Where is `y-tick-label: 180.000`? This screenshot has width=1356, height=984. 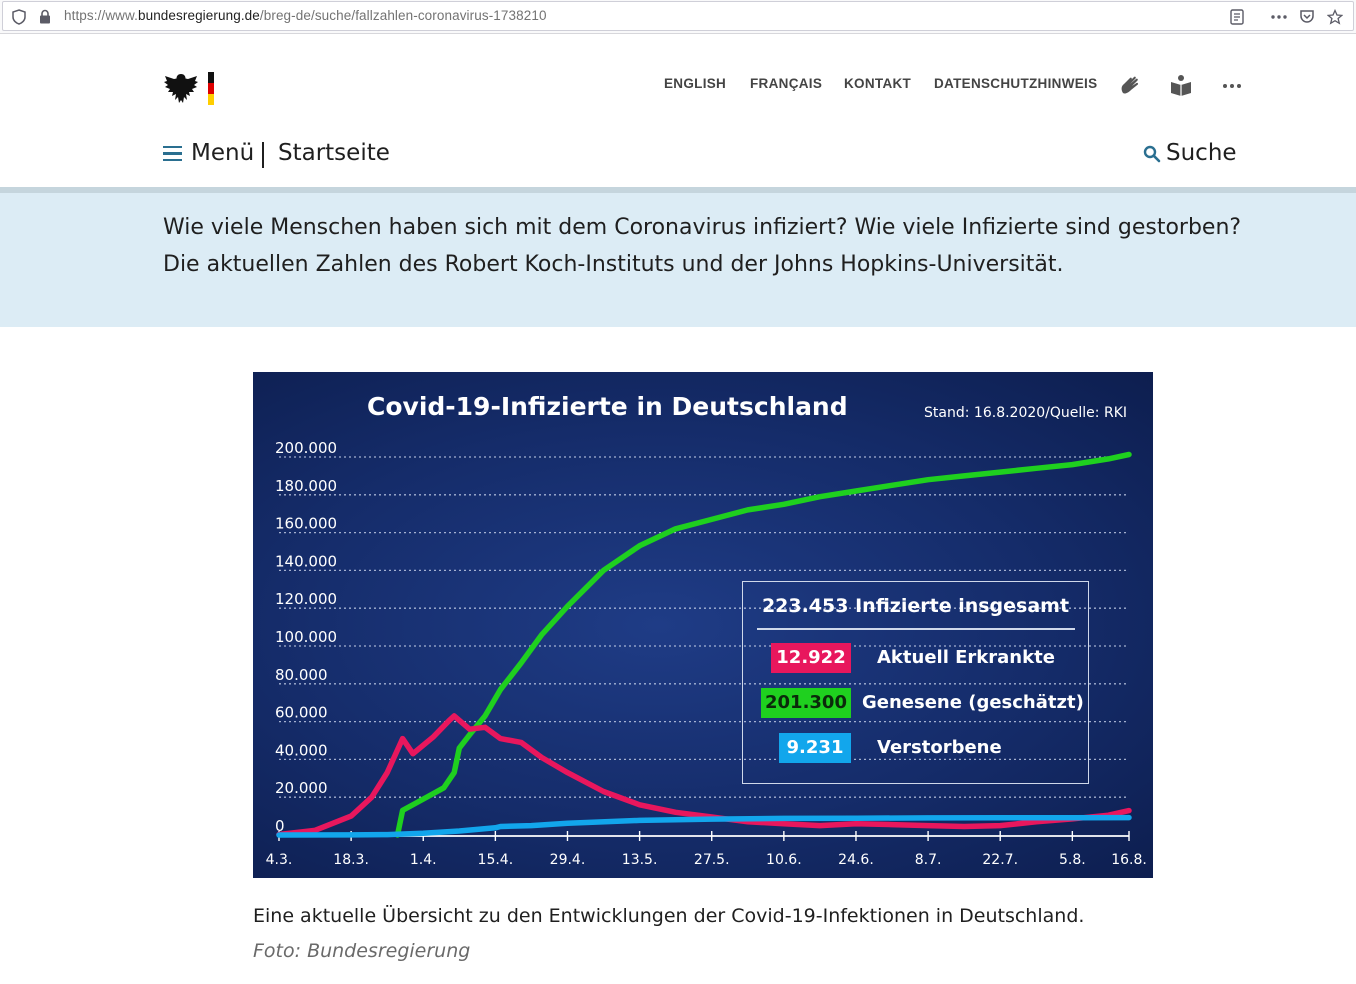 y-tick-label: 180.000 is located at coordinates (306, 486).